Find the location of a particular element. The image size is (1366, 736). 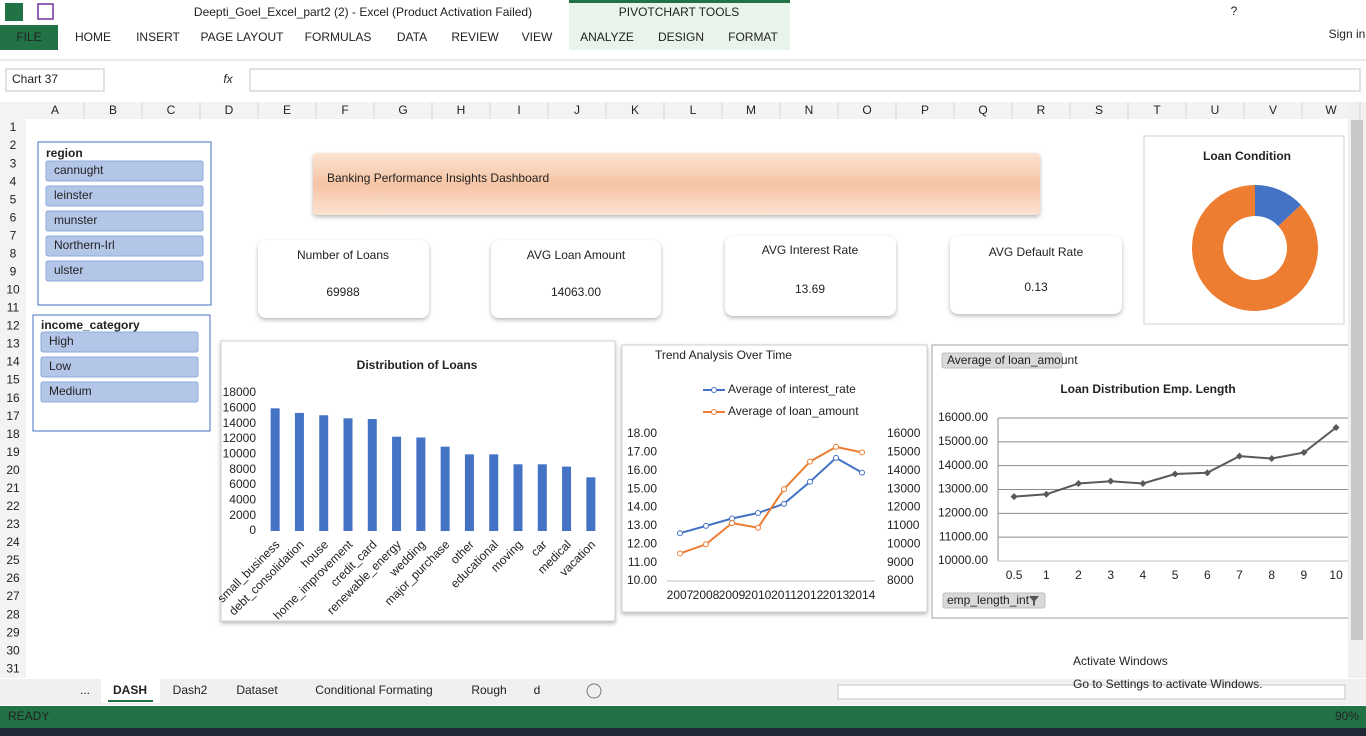

ribbon-tab: PAGE LAYOUT is located at coordinates (243, 37).